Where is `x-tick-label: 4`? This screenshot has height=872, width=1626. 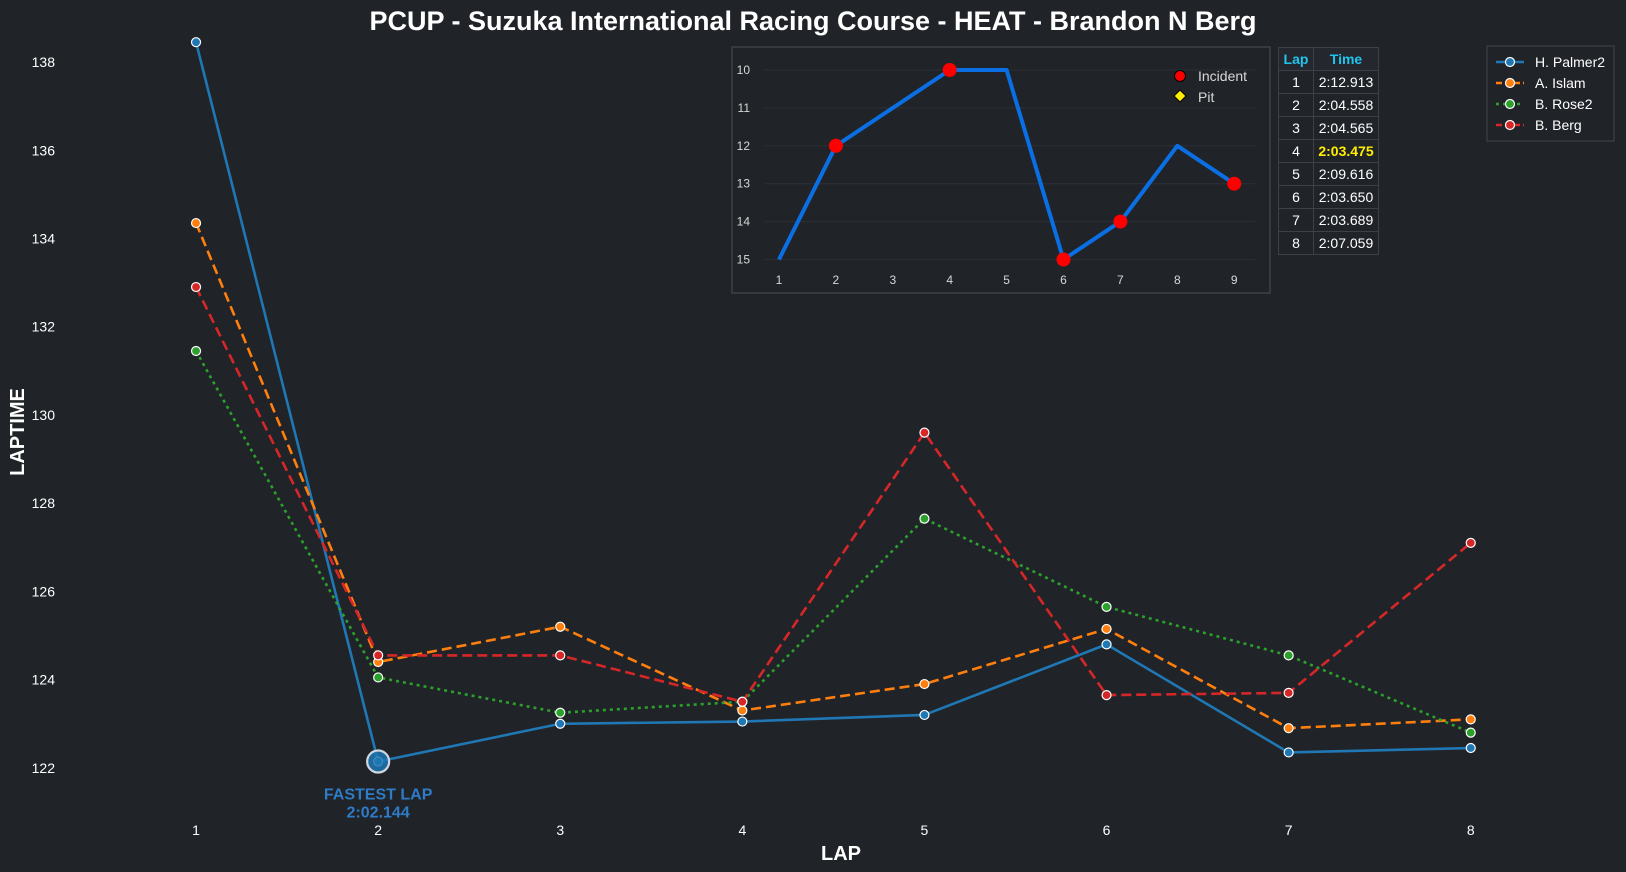
x-tick-label: 4 is located at coordinates (742, 830).